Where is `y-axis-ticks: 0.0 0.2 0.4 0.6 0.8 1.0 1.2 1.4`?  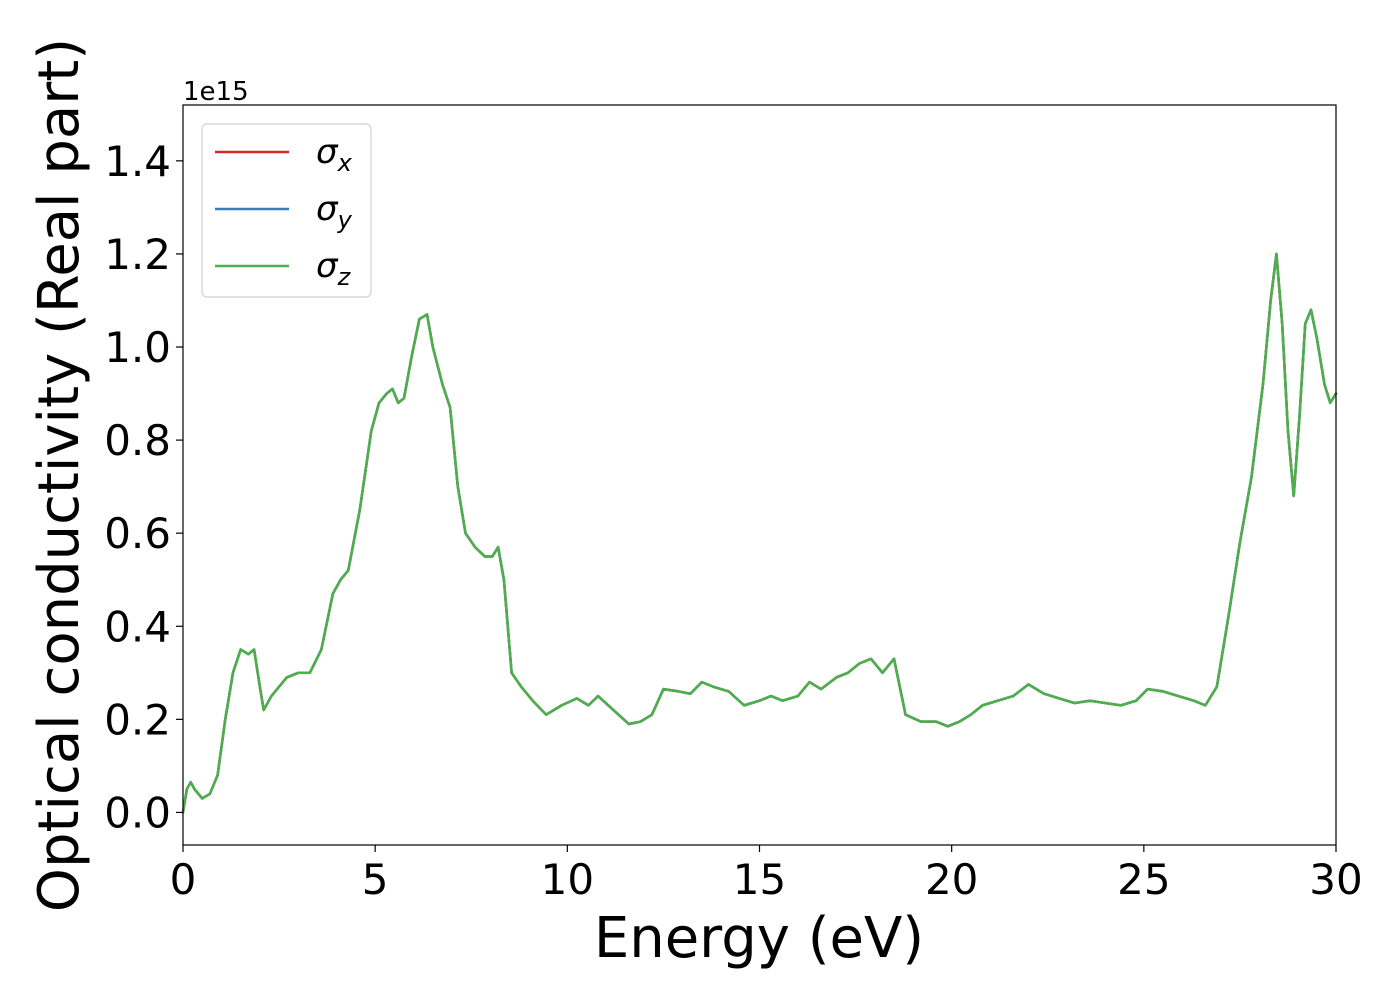
y-axis-ticks: 0.0 0.2 0.4 0.6 0.8 1.0 1.2 1.4 is located at coordinates (143, 487).